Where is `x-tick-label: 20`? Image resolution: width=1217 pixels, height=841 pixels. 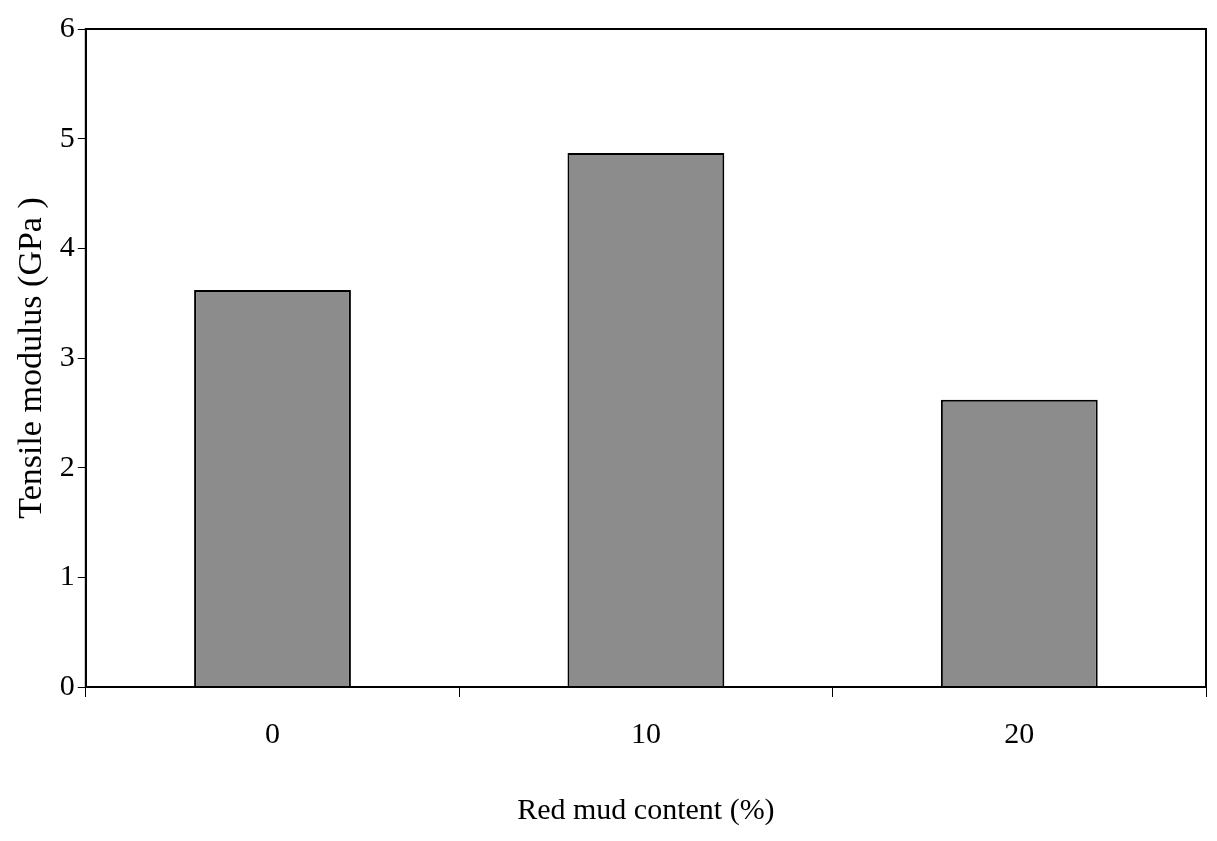
x-tick-label: 20 is located at coordinates (1019, 732).